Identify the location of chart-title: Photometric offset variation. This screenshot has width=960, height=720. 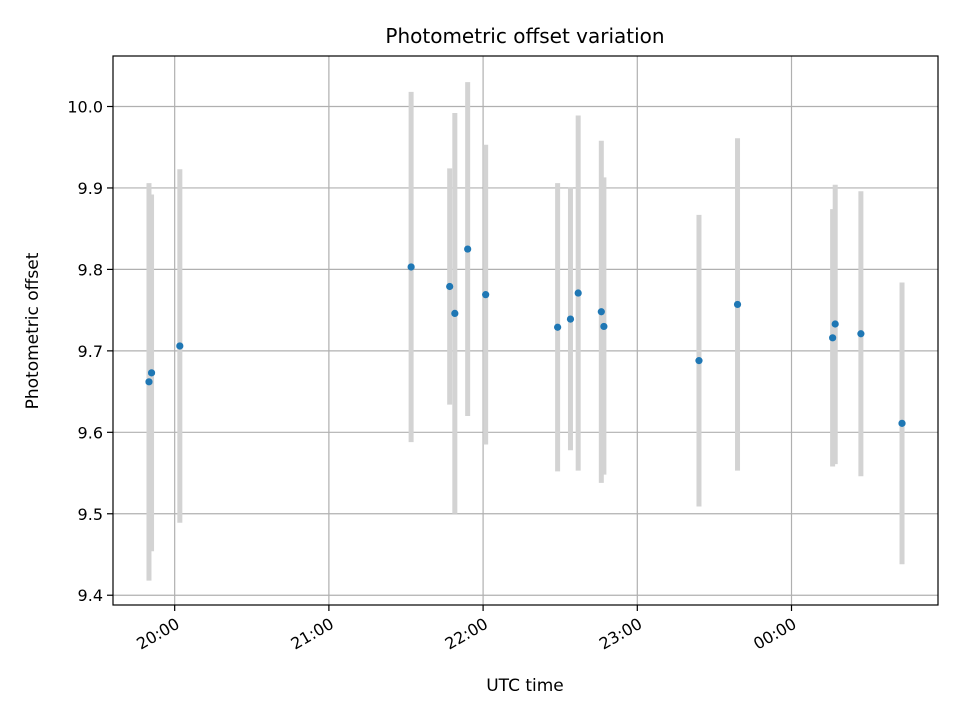
(524, 36).